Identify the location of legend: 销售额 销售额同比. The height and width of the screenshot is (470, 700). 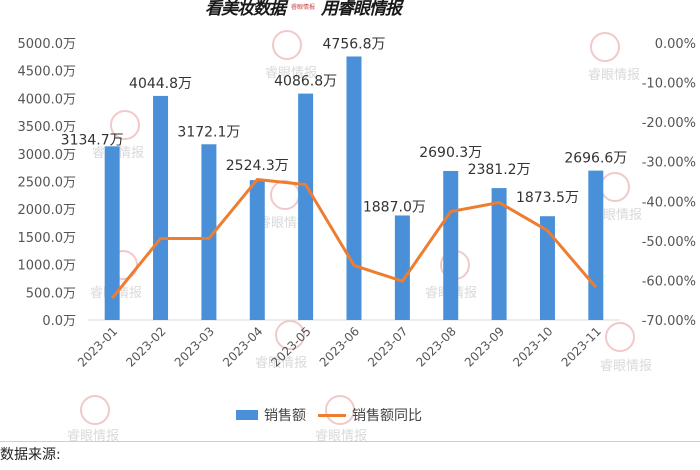
(329, 415).